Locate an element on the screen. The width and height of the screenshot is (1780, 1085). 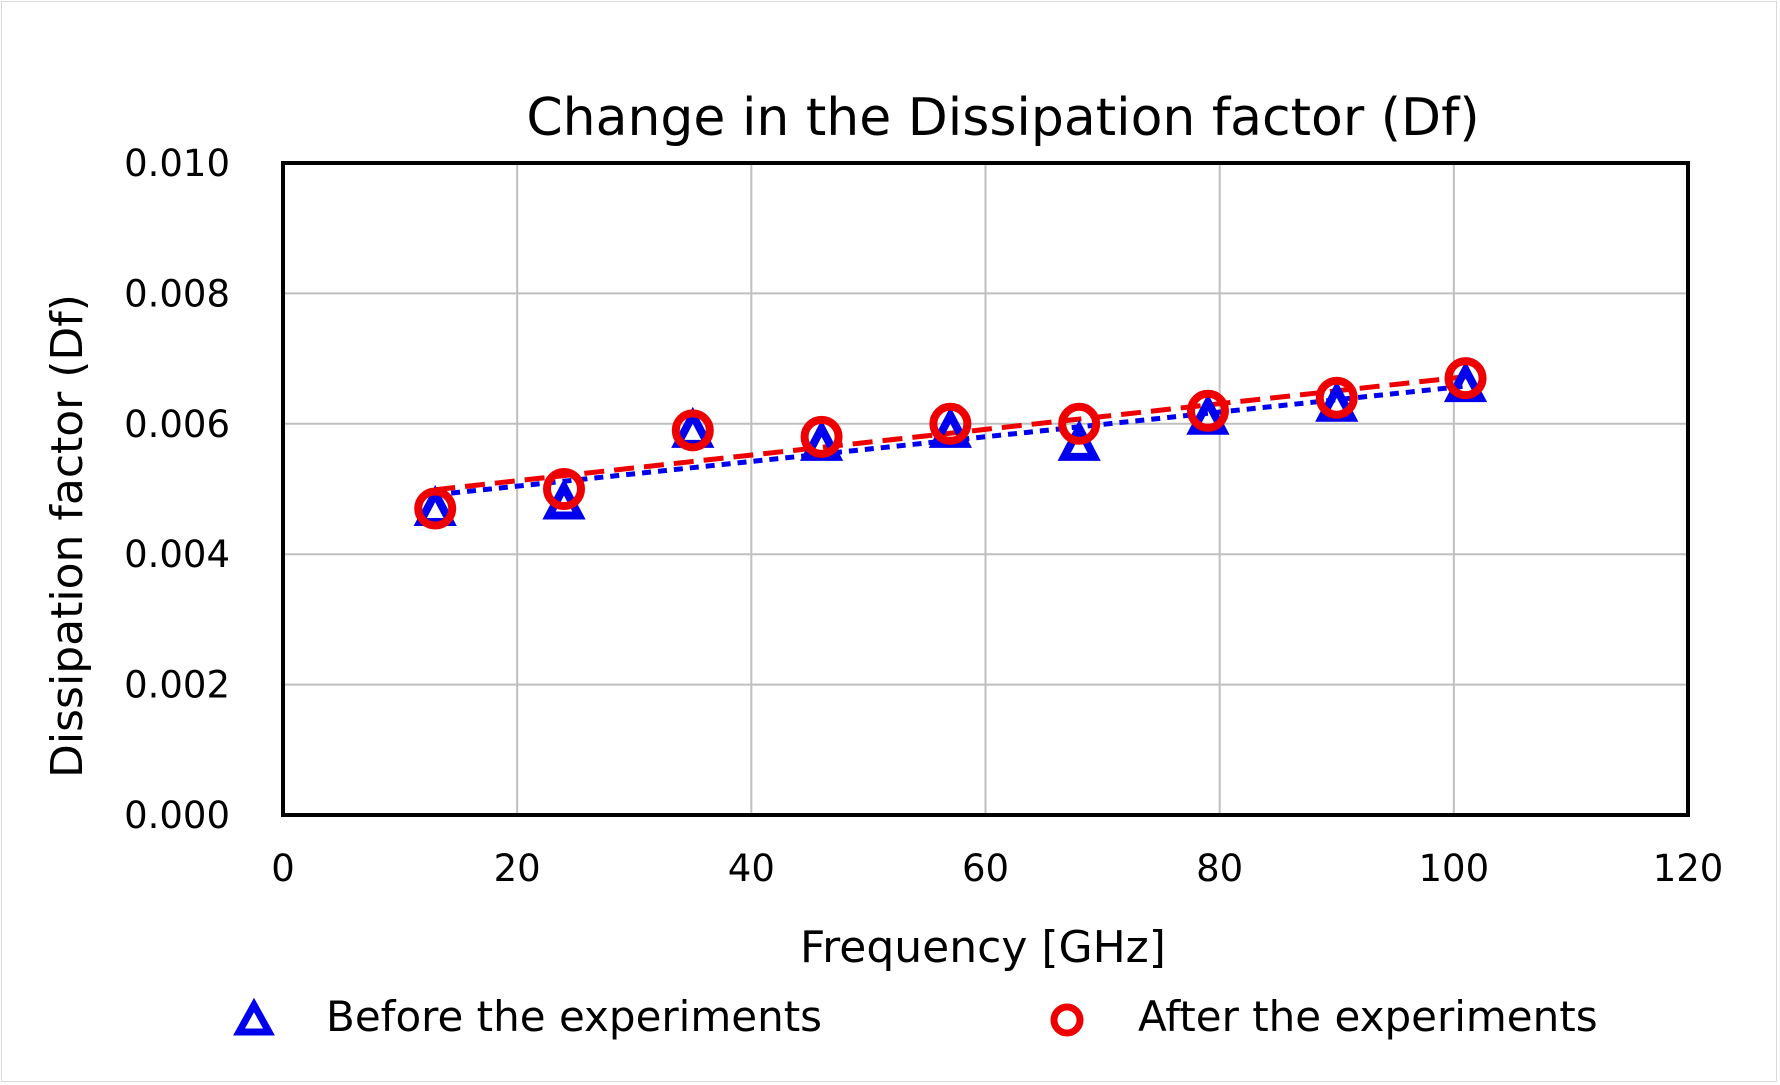
trendlines is located at coordinates (950, 436).